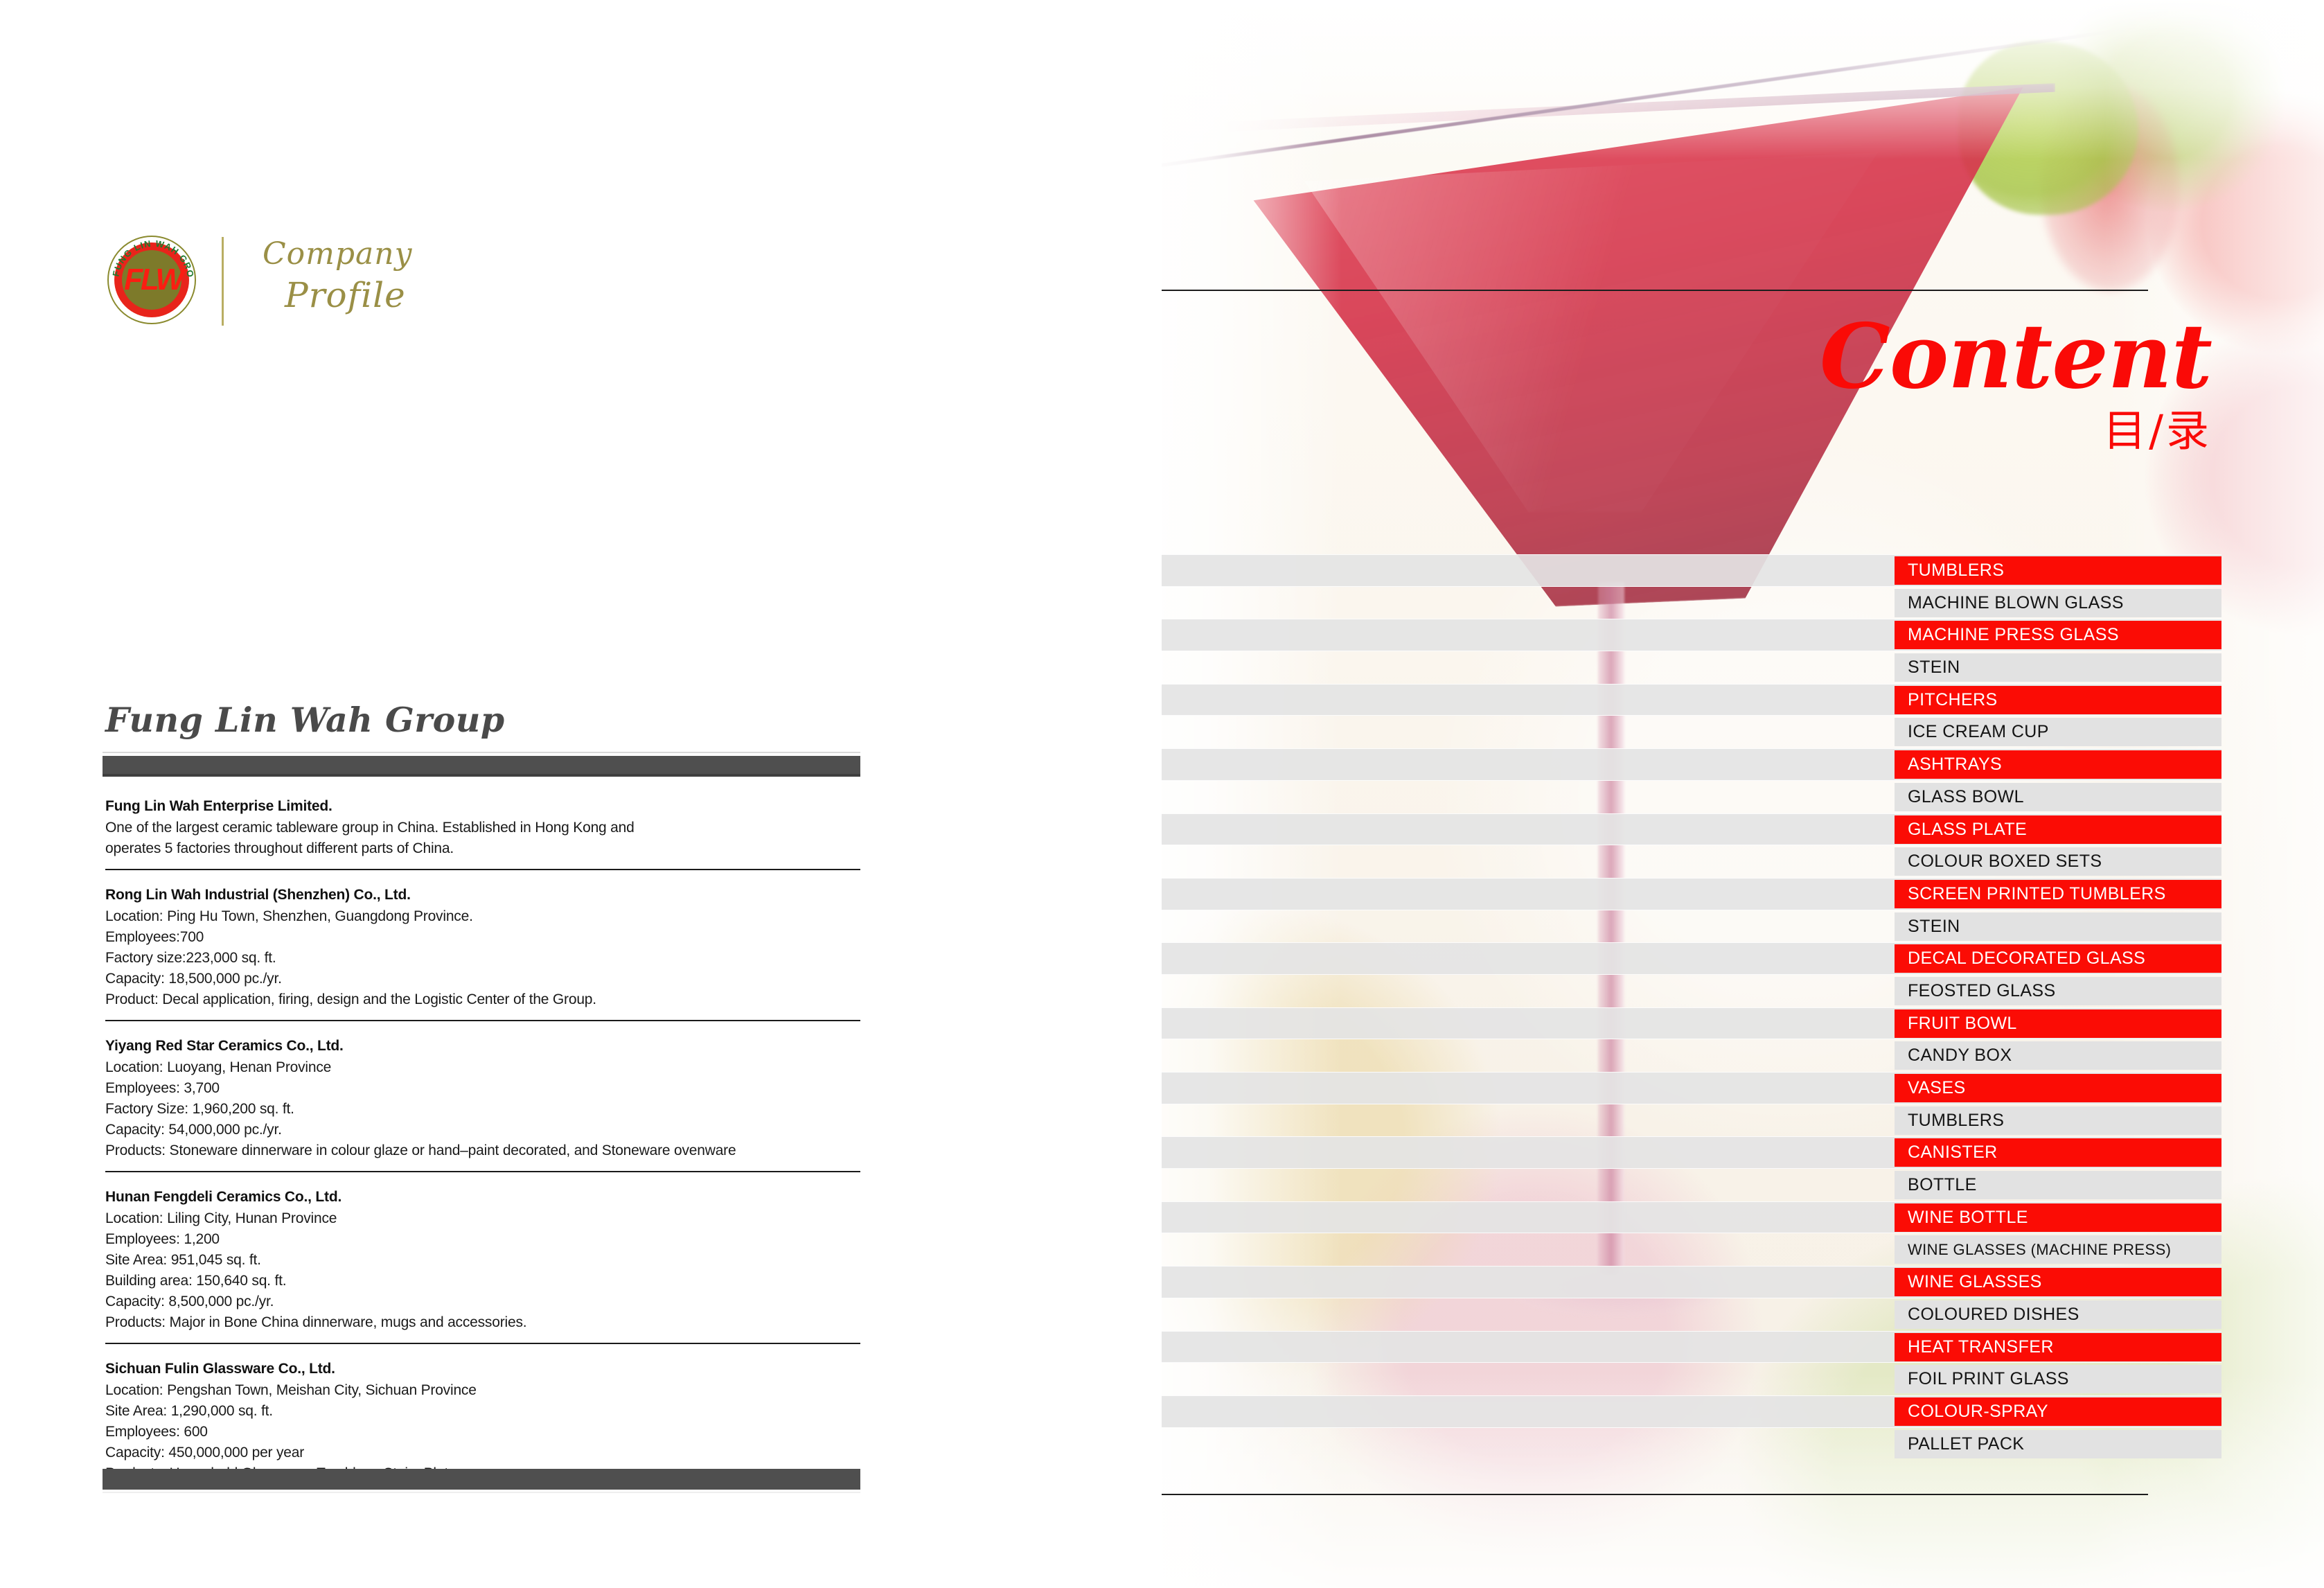  I want to click on logo-monogram: FLW, so click(154, 280).